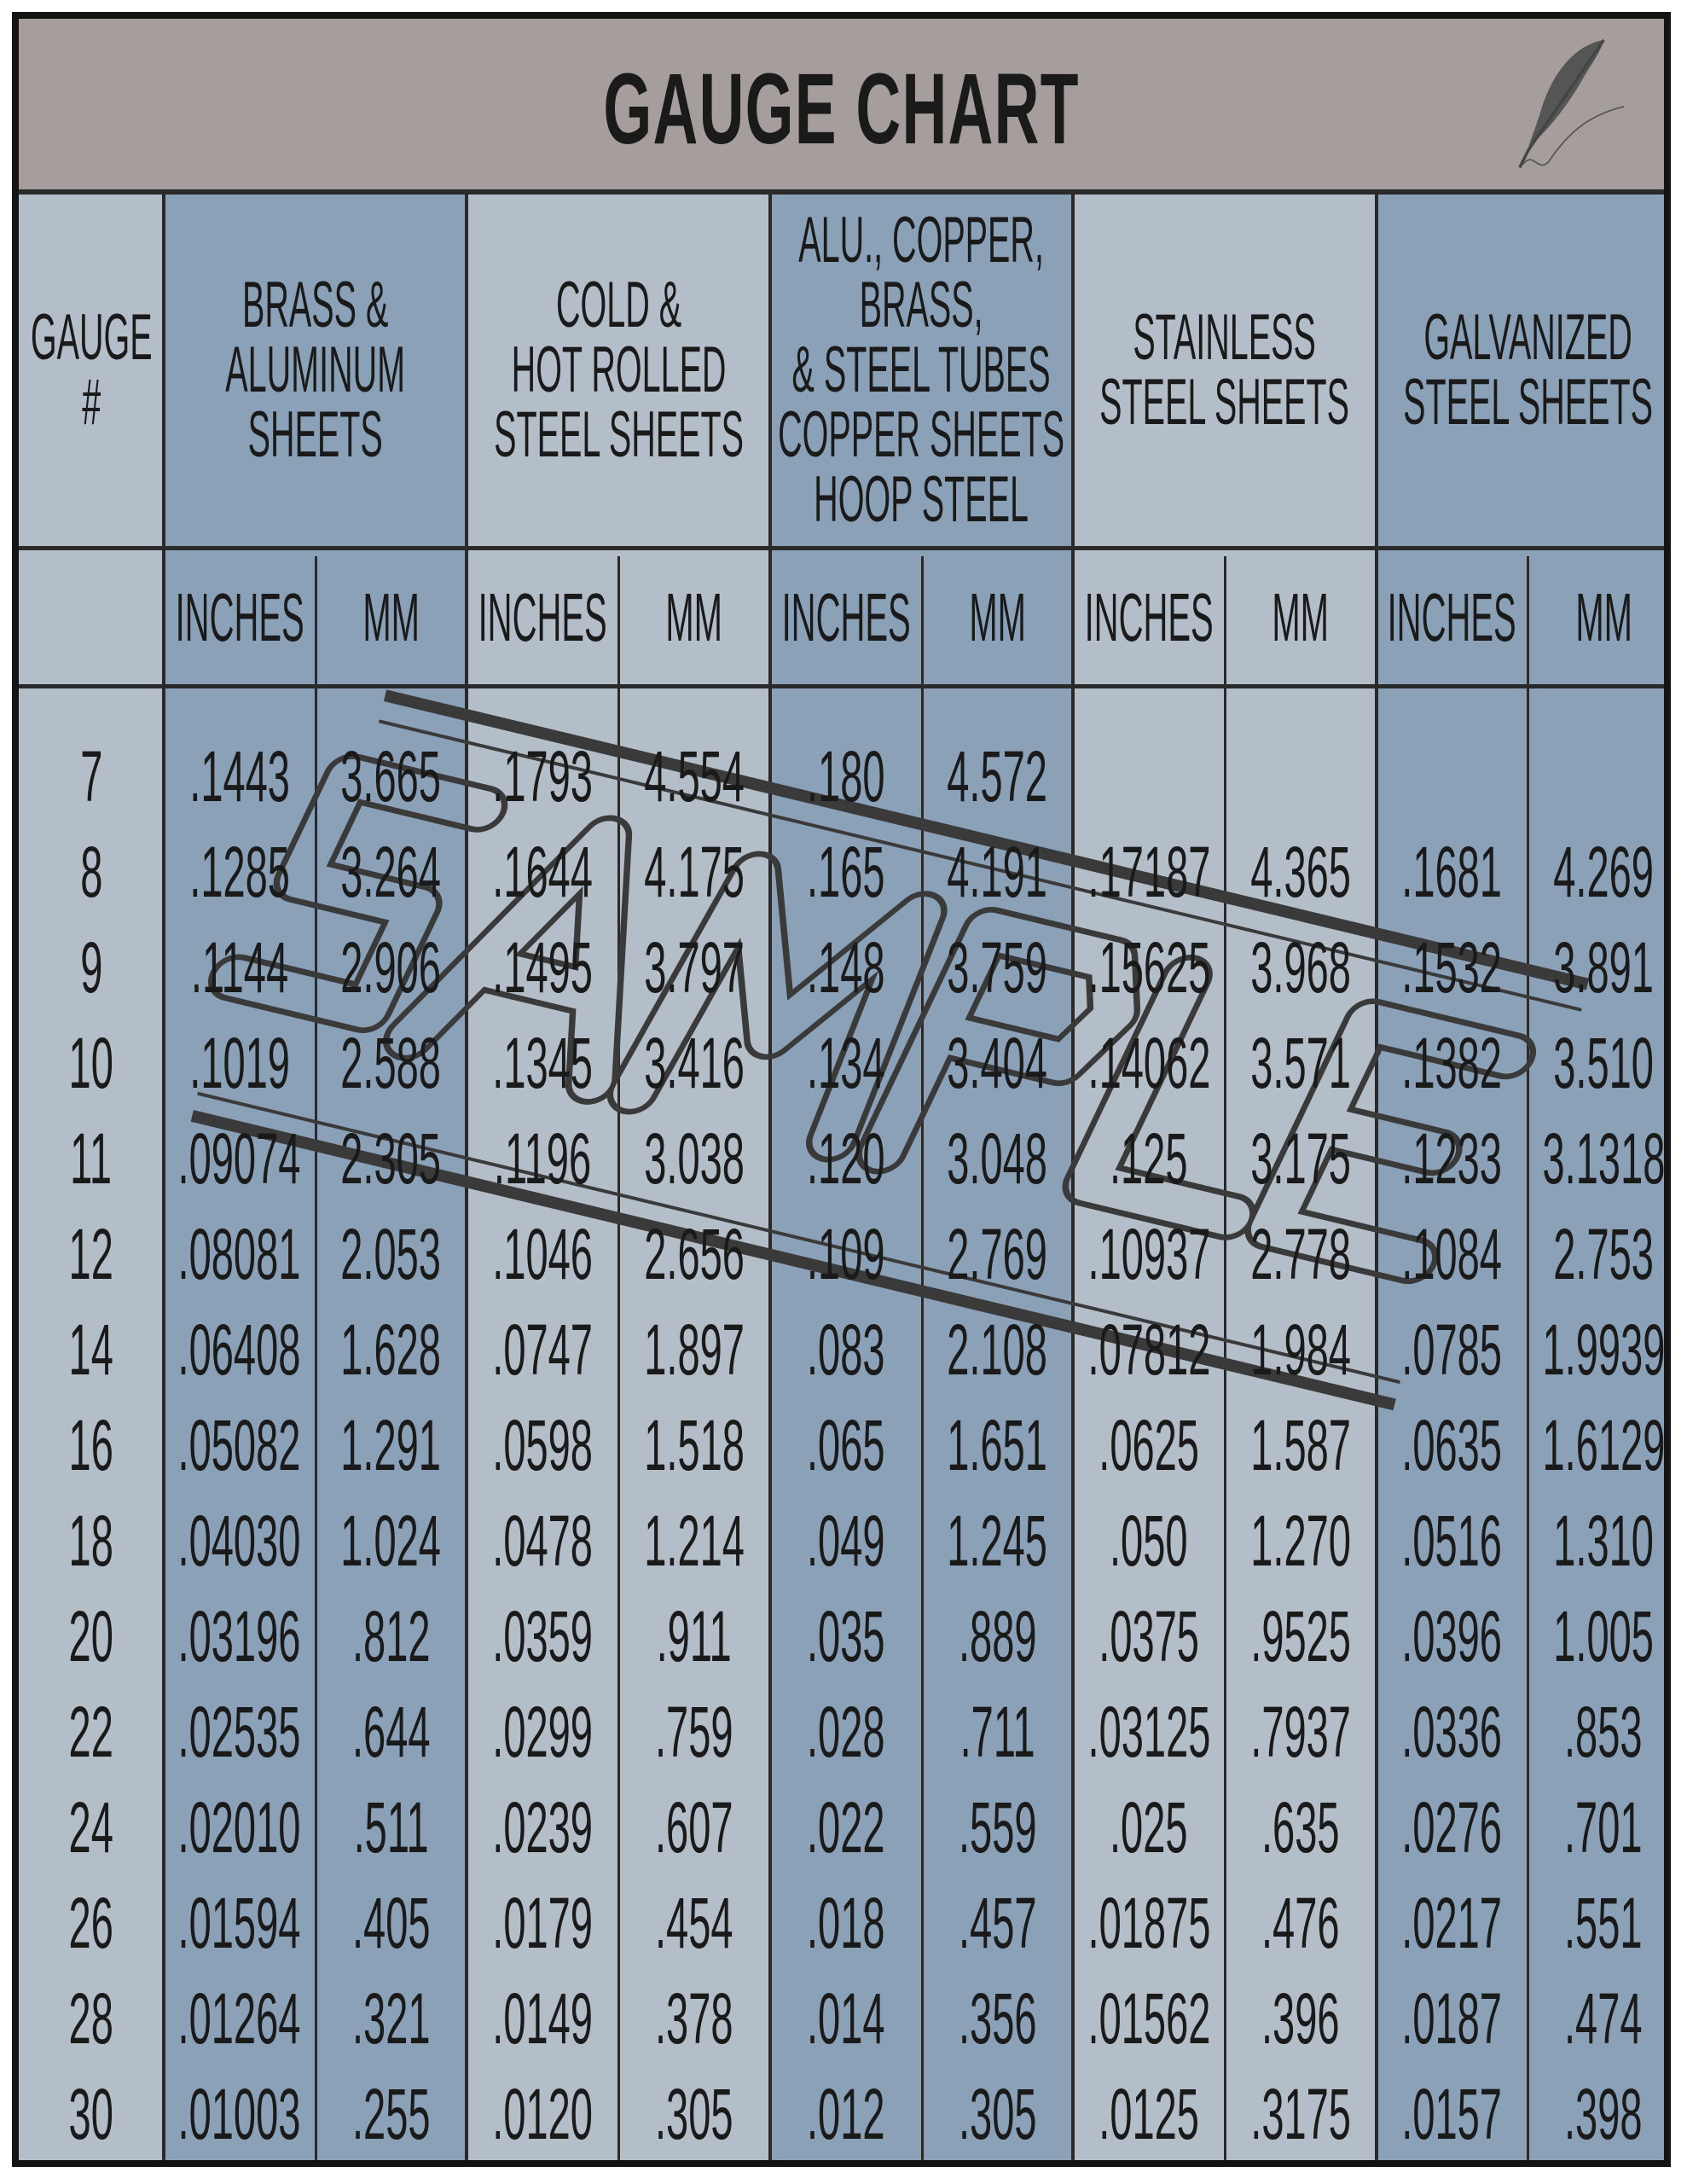 Image resolution: width=1687 pixels, height=2184 pixels. Describe the element at coordinates (1596, 777) in the screenshot. I see `mm-value` at that location.